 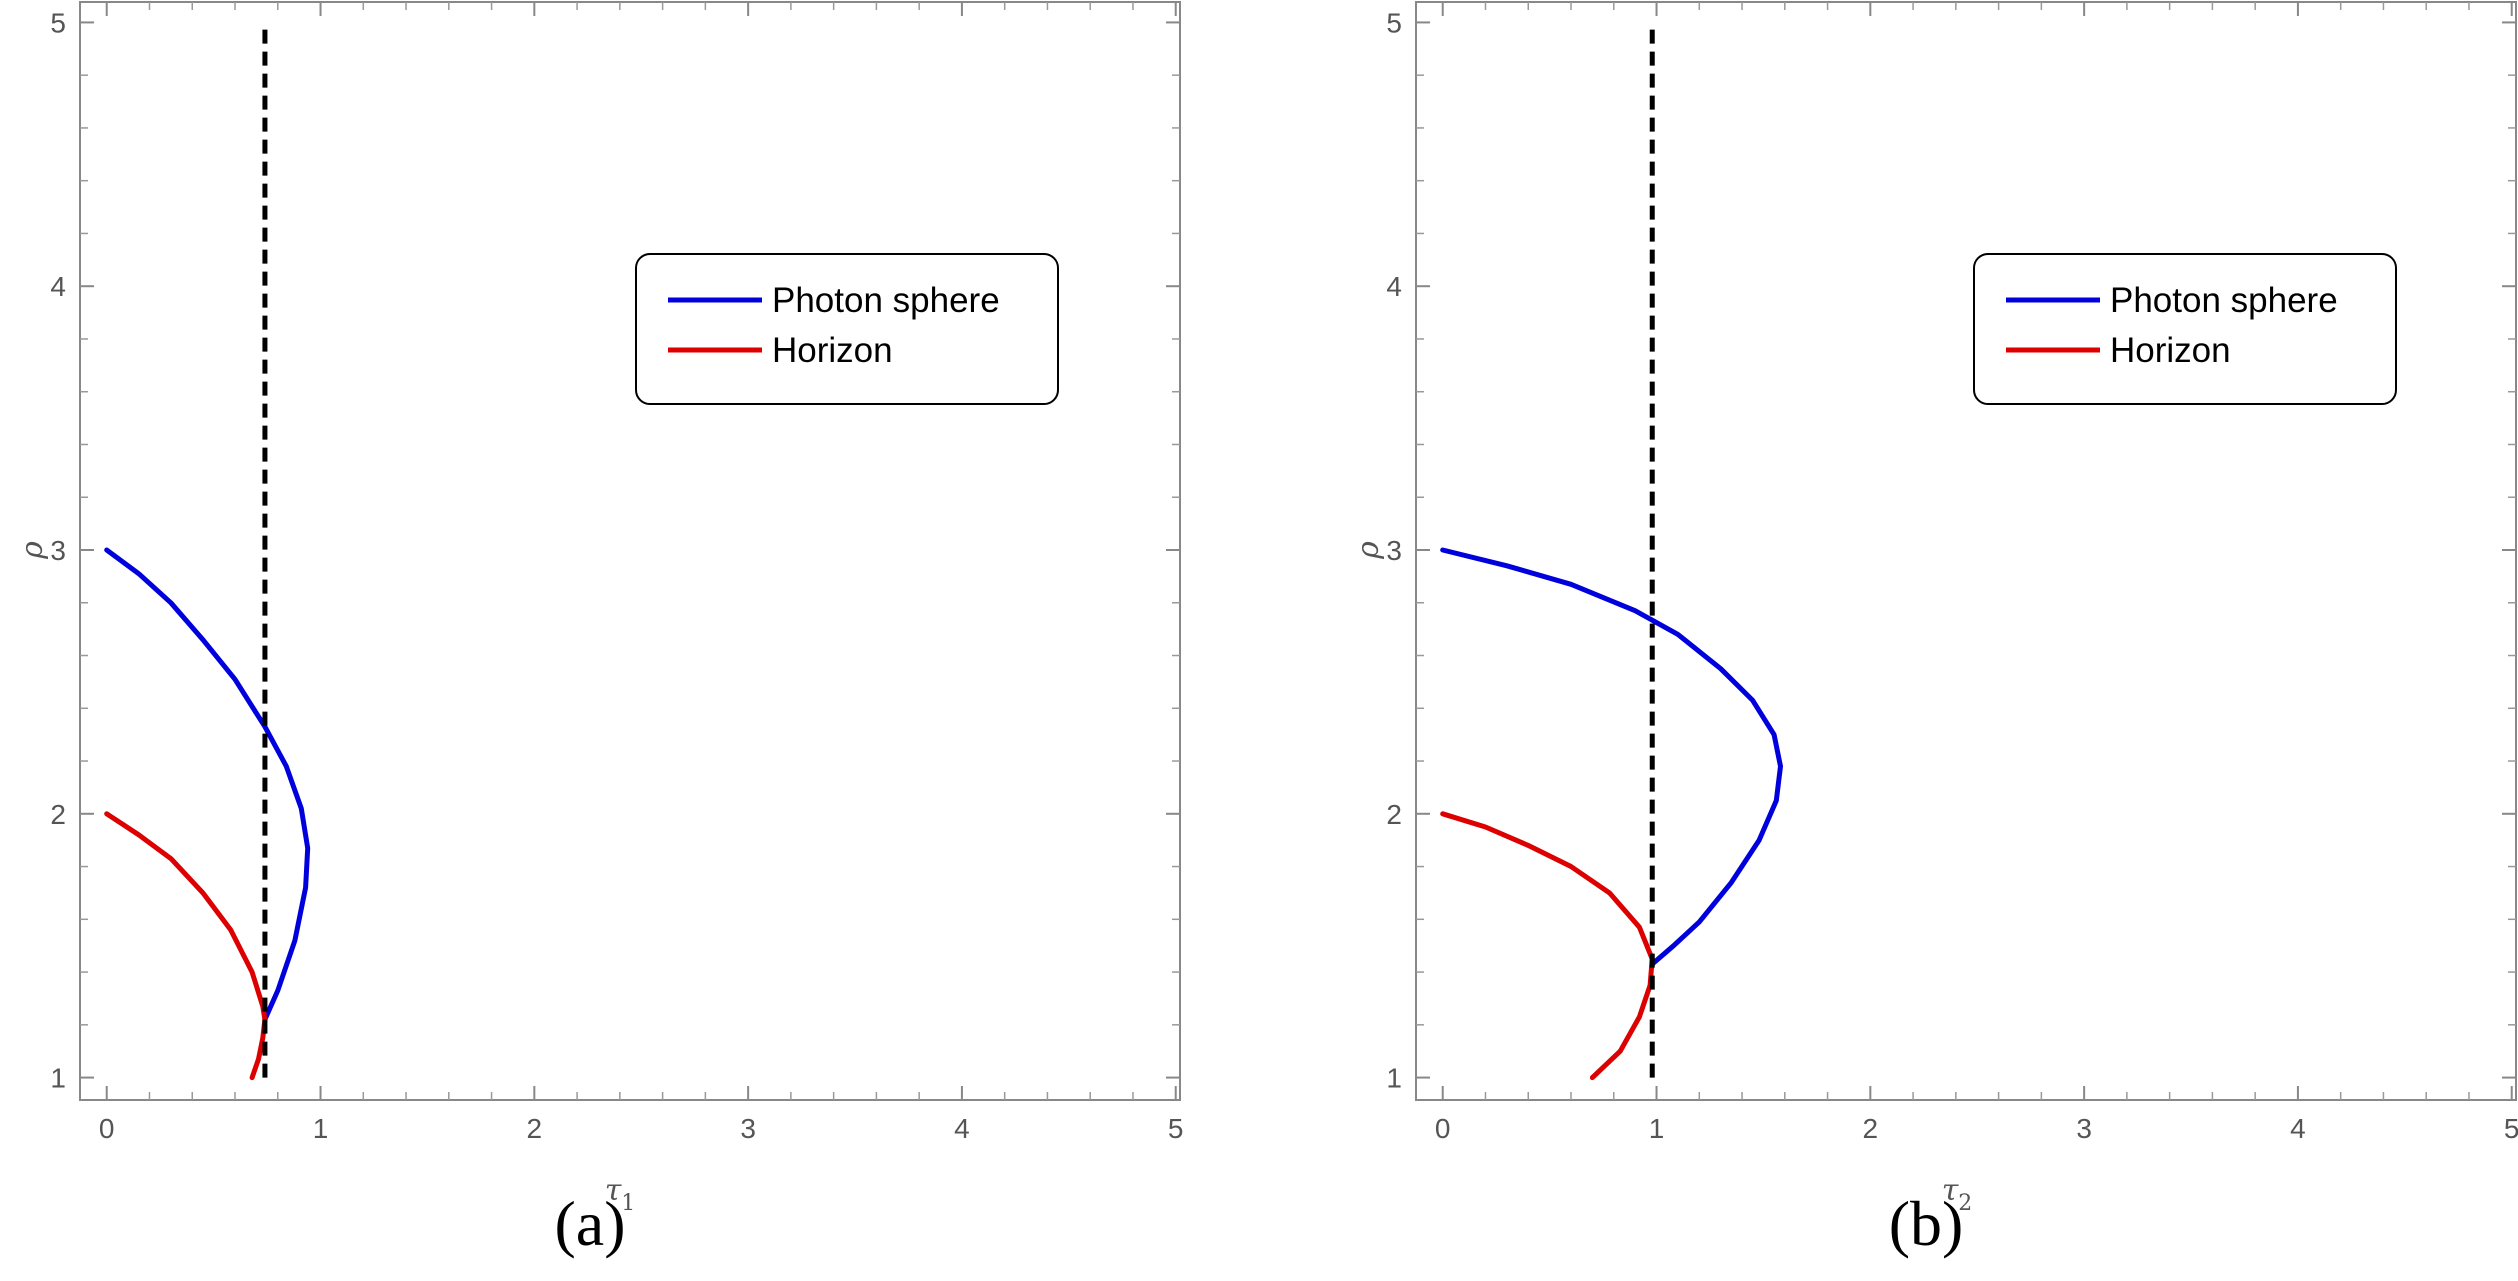 I want to click on x-axis-subscript: 1, so click(x=628, y=1203).